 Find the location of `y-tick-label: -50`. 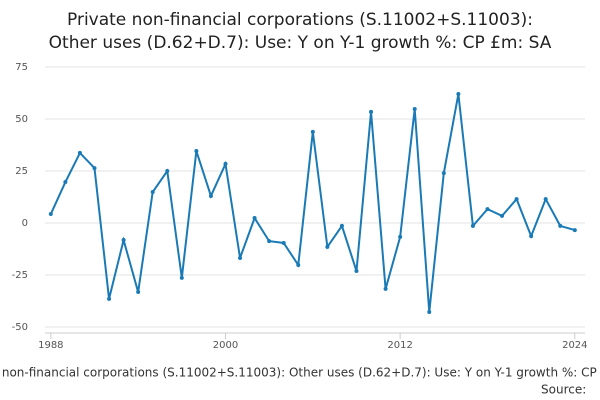

y-tick-label: -50 is located at coordinates (20, 327).